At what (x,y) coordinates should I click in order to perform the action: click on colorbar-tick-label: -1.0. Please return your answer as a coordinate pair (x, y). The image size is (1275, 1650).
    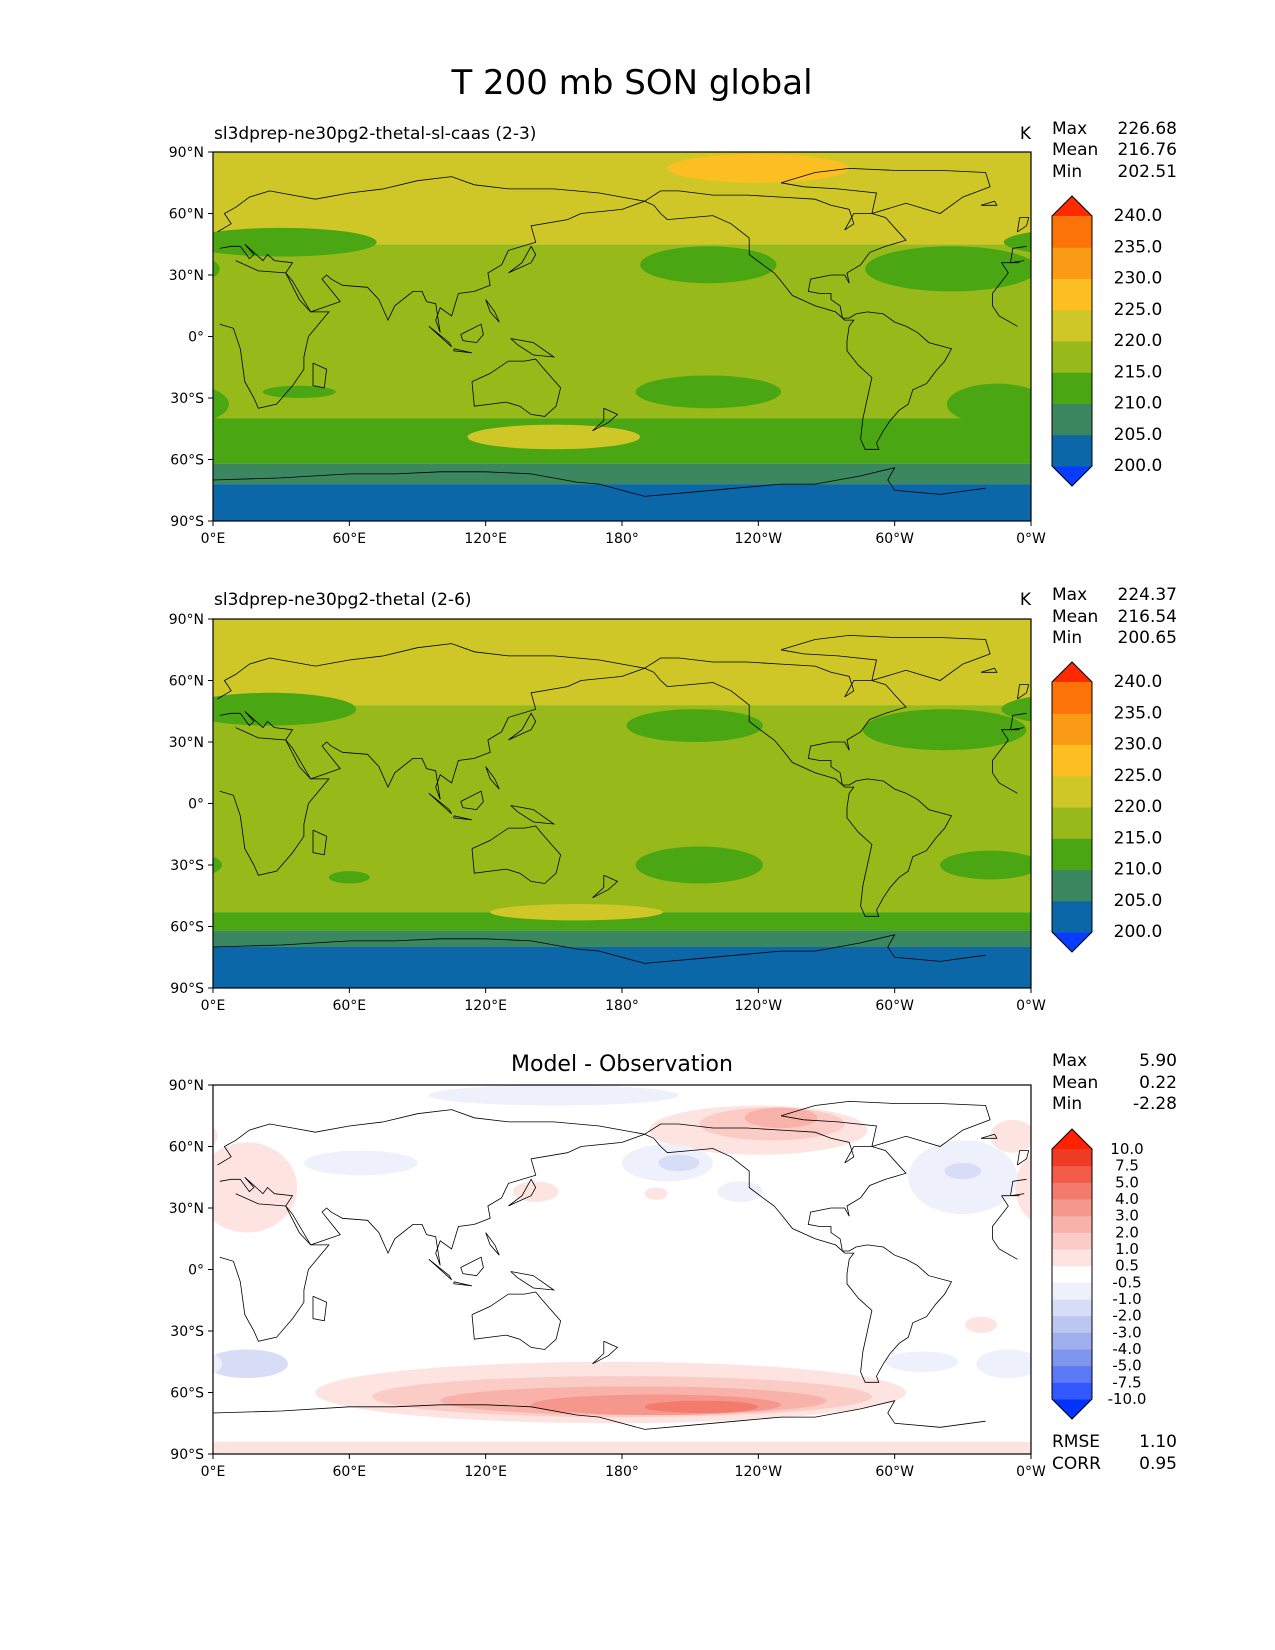
    Looking at the image, I should click on (1126, 1299).